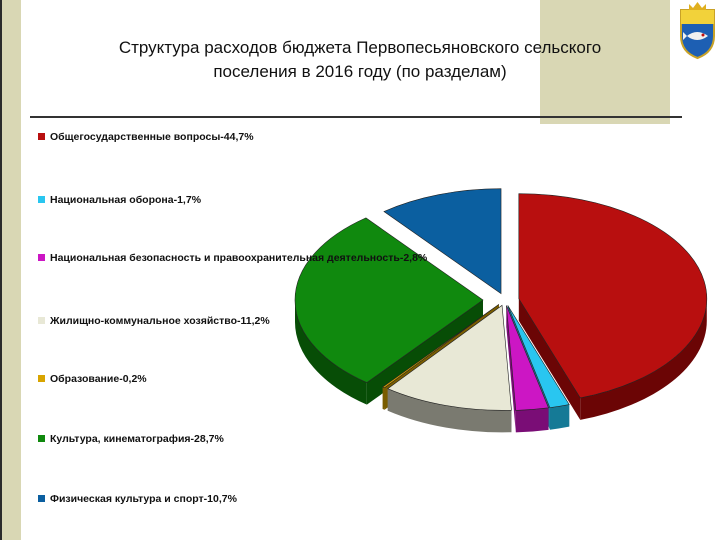 Image resolution: width=720 pixels, height=540 pixels. What do you see at coordinates (10, 270) in the screenshot?
I see `left-decor-strip` at bounding box center [10, 270].